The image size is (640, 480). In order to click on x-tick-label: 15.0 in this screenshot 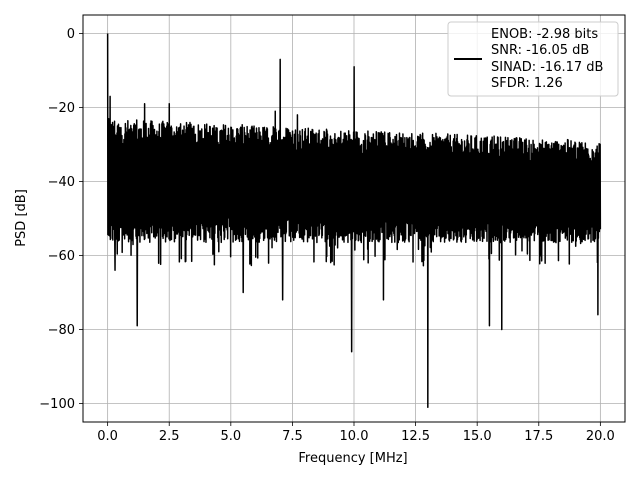, I will do `click(477, 436)`.